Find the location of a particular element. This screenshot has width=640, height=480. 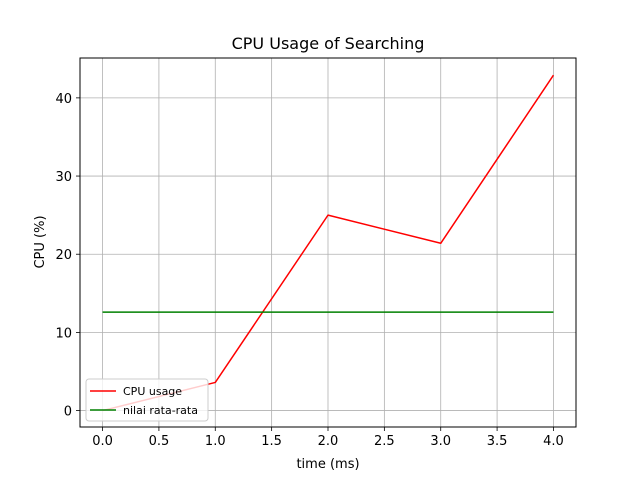

x-tick-label: 3.0 is located at coordinates (440, 441).